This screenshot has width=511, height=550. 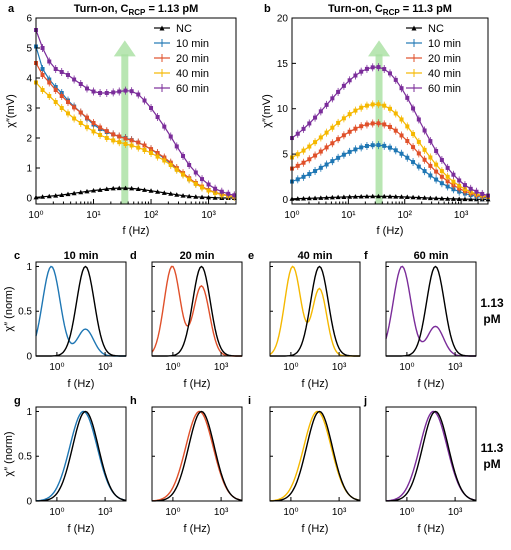 What do you see at coordinates (192, 89) in the screenshot?
I see `legend-label: 60 min` at bounding box center [192, 89].